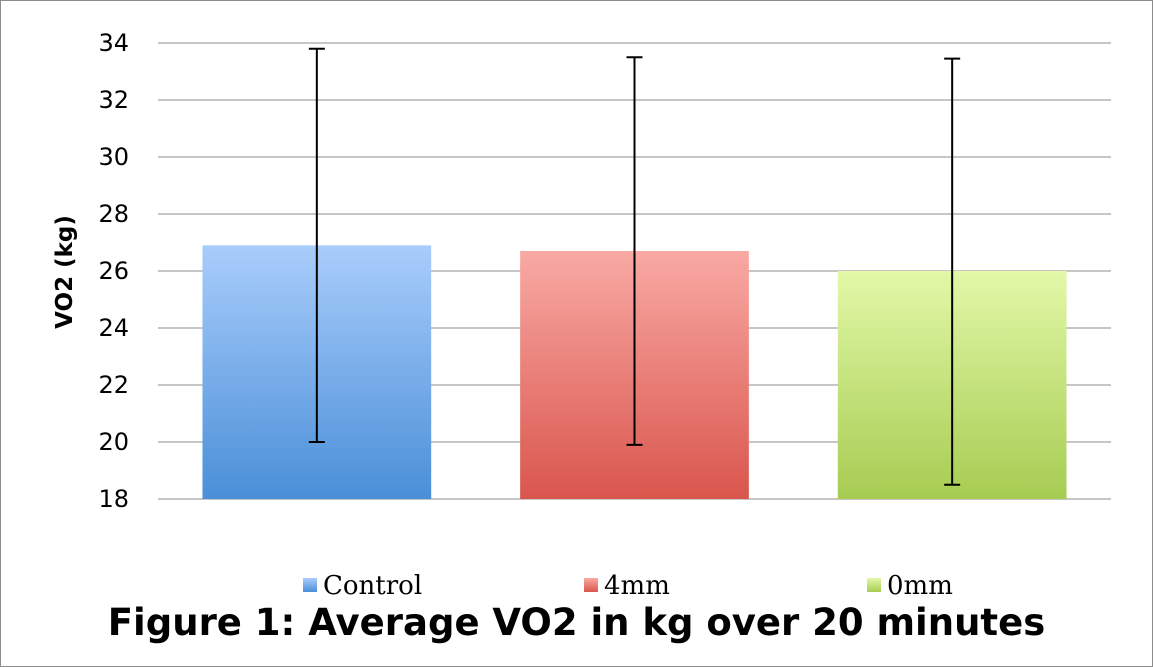 The height and width of the screenshot is (667, 1153). What do you see at coordinates (310, 585) in the screenshot?
I see `legend-swatch-control` at bounding box center [310, 585].